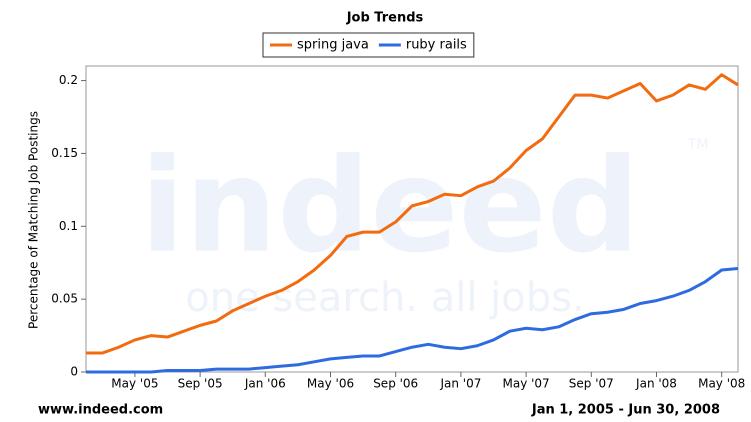  What do you see at coordinates (656, 384) in the screenshot?
I see `x-tick-label: Jan '08` at bounding box center [656, 384].